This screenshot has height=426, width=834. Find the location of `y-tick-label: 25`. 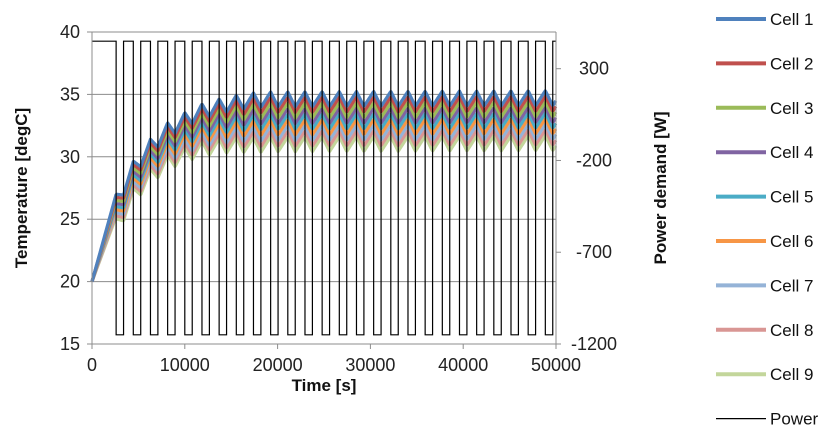

y-tick-label: 25 is located at coordinates (70, 219).